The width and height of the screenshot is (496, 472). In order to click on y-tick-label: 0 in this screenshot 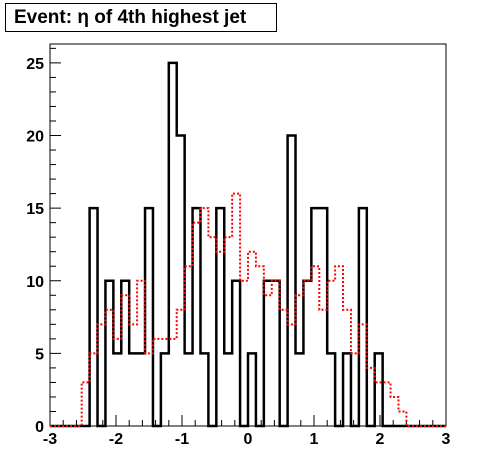, I will do `click(39, 427)`.